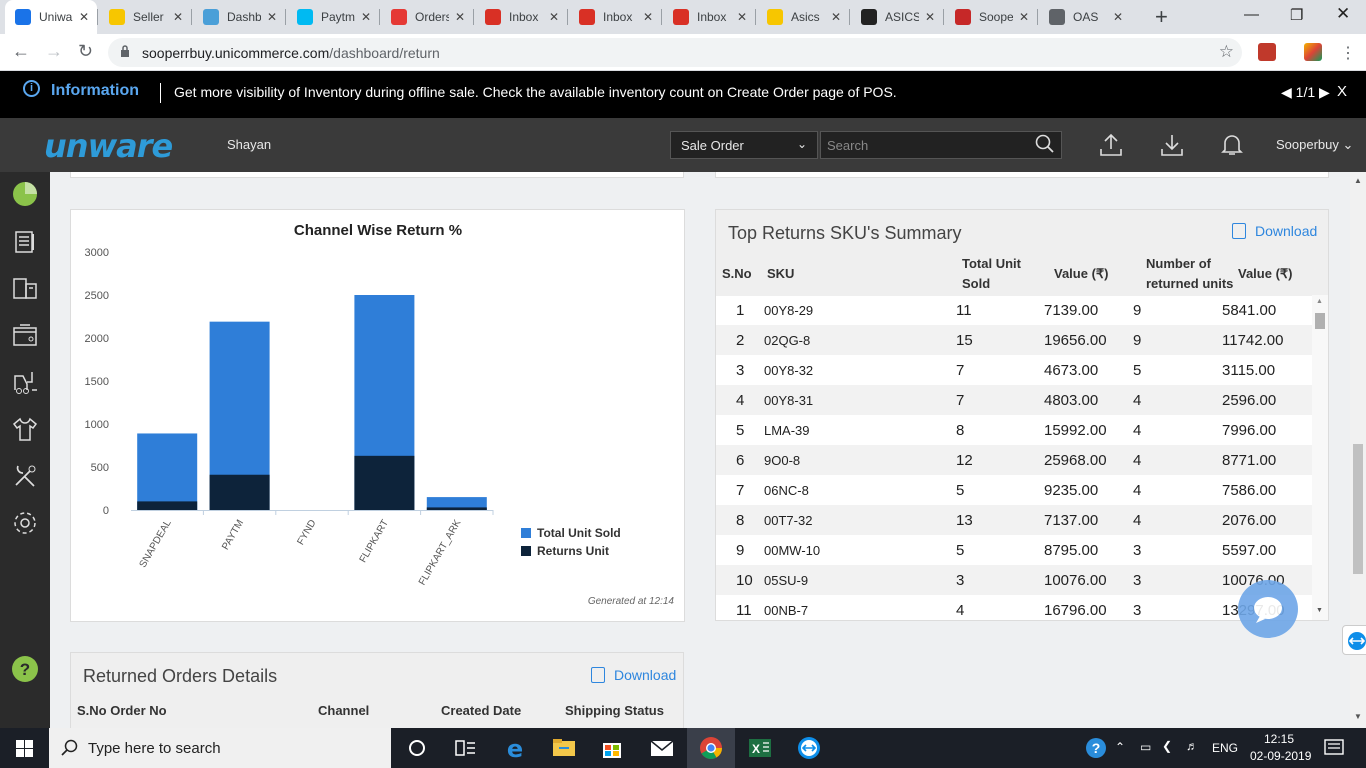  I want to click on forklift-icon, so click(25, 382).